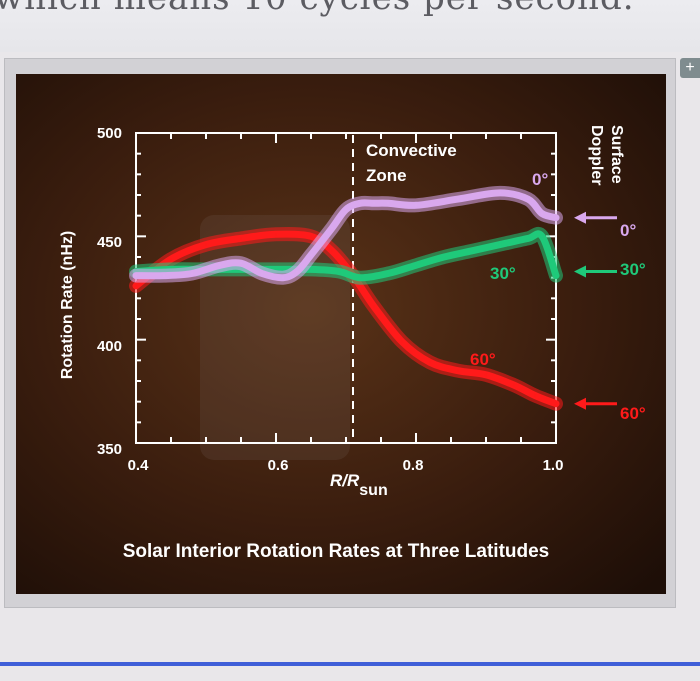 The height and width of the screenshot is (681, 700). What do you see at coordinates (616, 154) in the screenshot?
I see `surface-doppler-label-line1: Surface` at bounding box center [616, 154].